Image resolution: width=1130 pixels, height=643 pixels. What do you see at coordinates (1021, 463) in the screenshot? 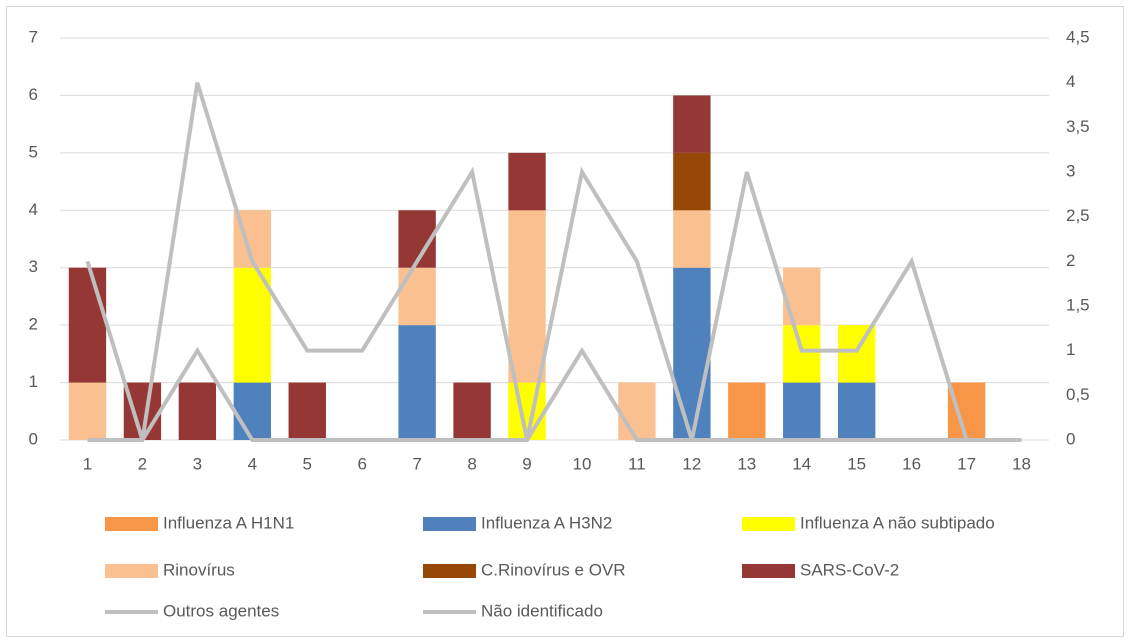
I see `x-tick-label: 18` at bounding box center [1021, 463].